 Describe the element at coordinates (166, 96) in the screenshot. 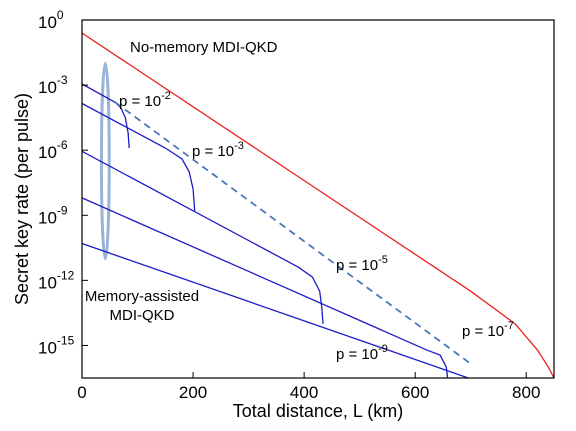

I see `p2-label-exp: -2` at that location.